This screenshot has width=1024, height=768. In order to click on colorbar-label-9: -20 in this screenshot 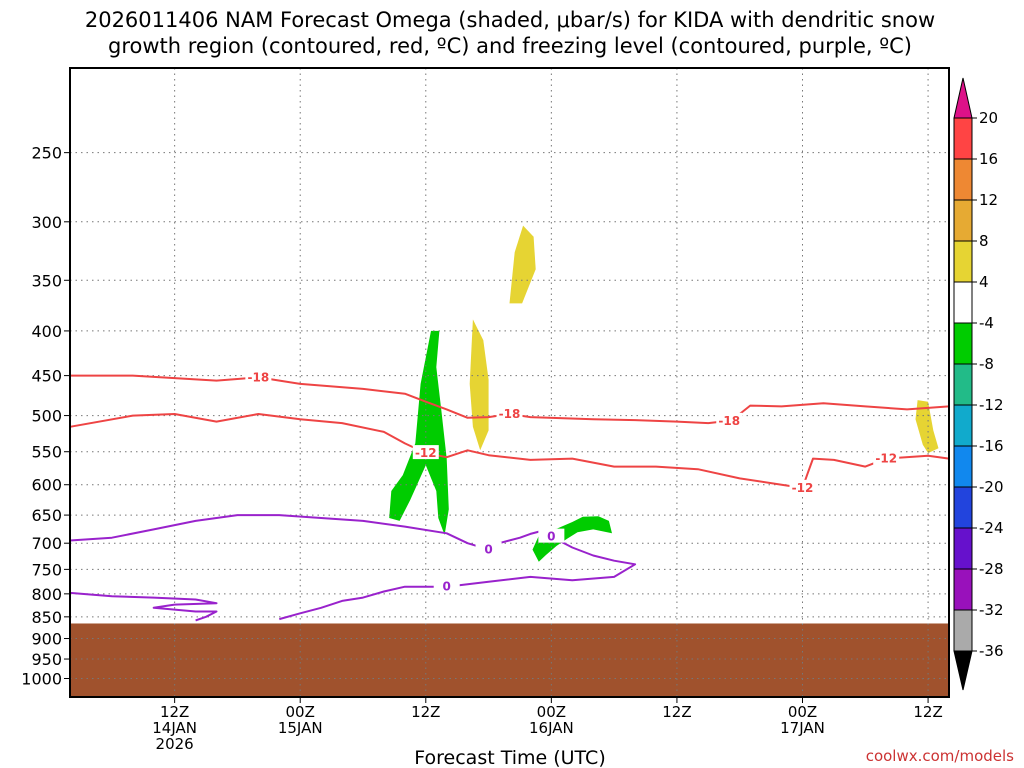, I will do `click(991, 487)`.